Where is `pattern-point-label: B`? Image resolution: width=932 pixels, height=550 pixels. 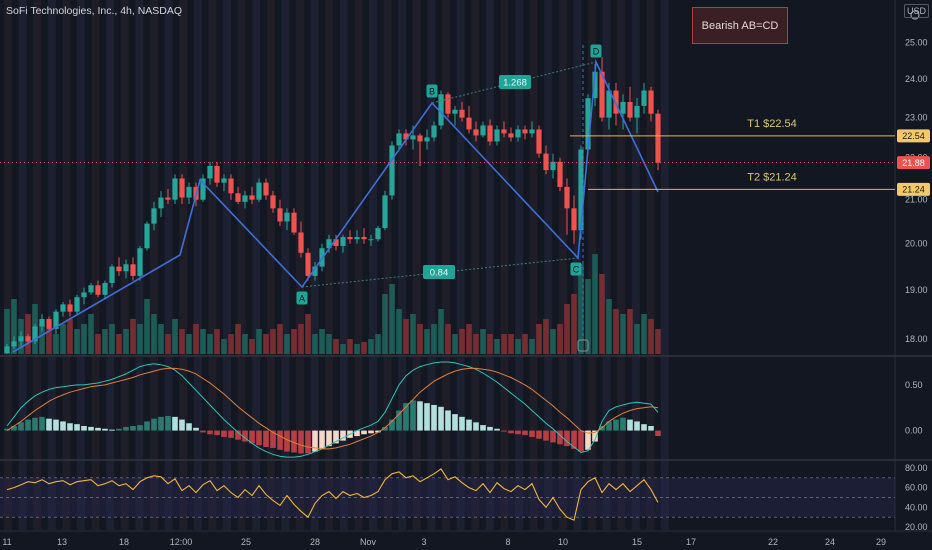
pattern-point-label: B is located at coordinates (432, 92).